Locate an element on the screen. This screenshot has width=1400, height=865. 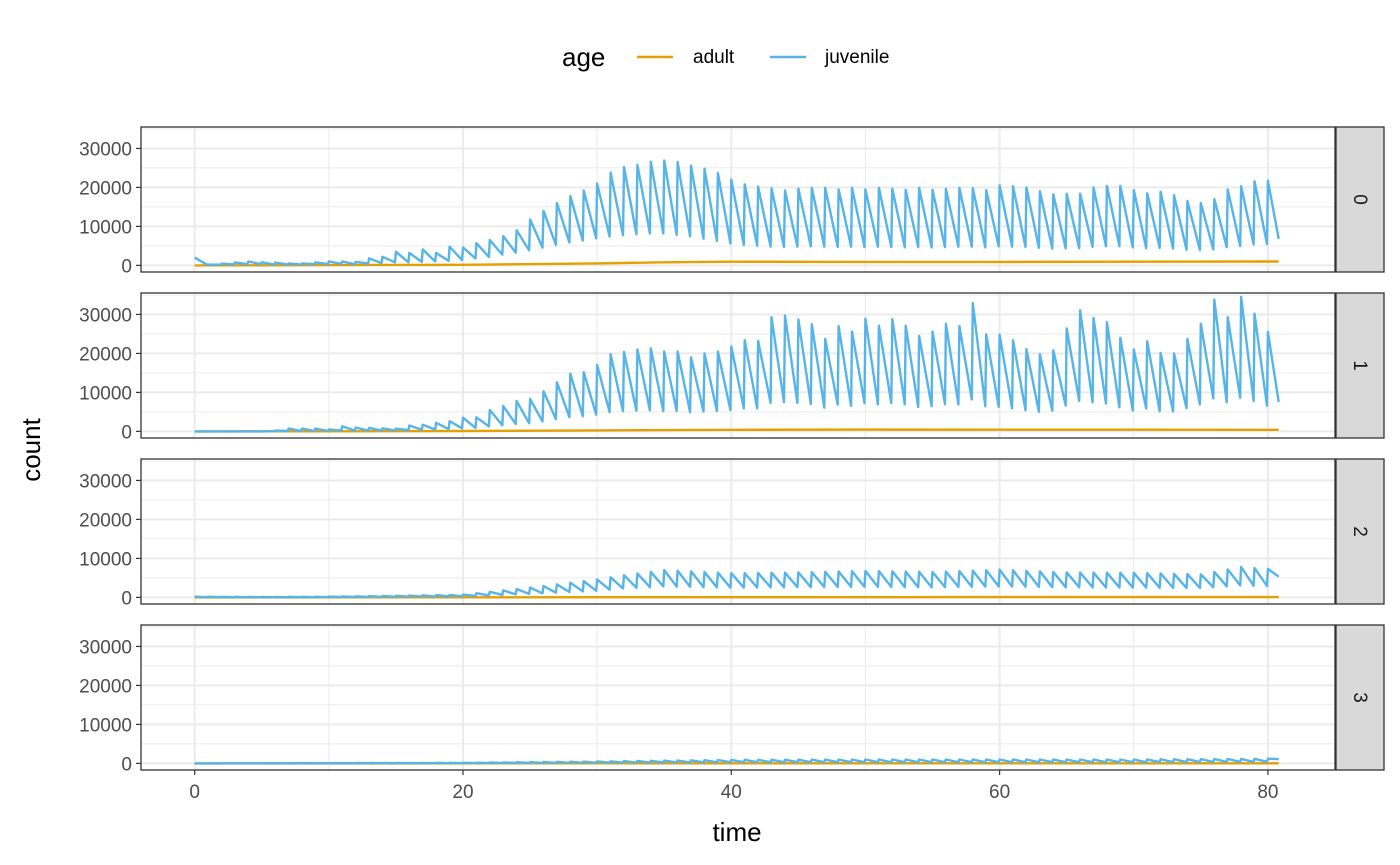
x-tick-label: 0 is located at coordinates (194, 792).